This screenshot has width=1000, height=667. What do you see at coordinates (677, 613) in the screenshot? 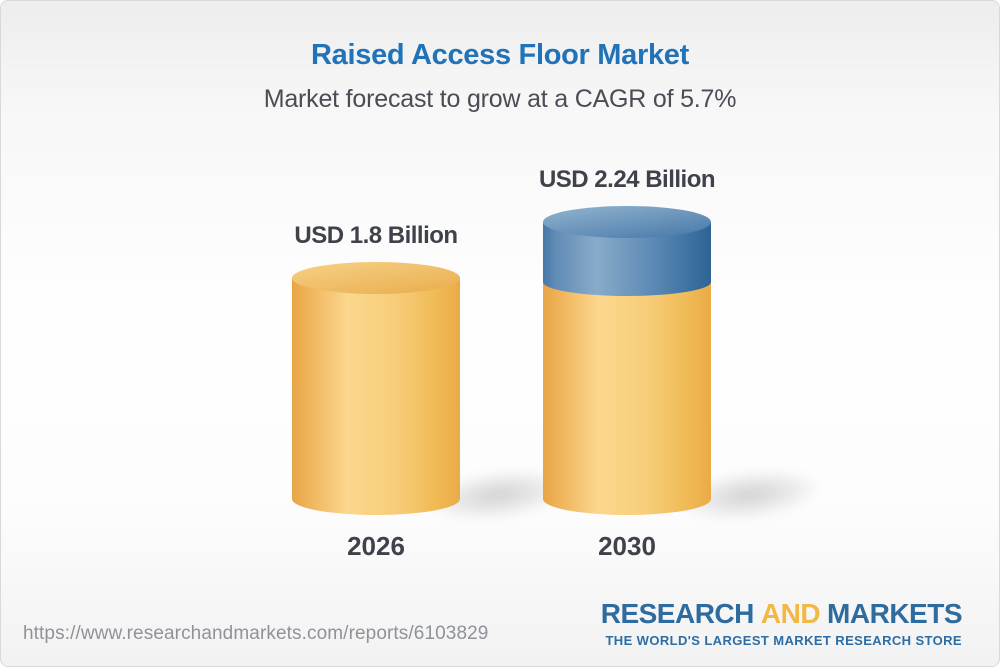
I see `logo-word-research: RESEARCH` at bounding box center [677, 613].